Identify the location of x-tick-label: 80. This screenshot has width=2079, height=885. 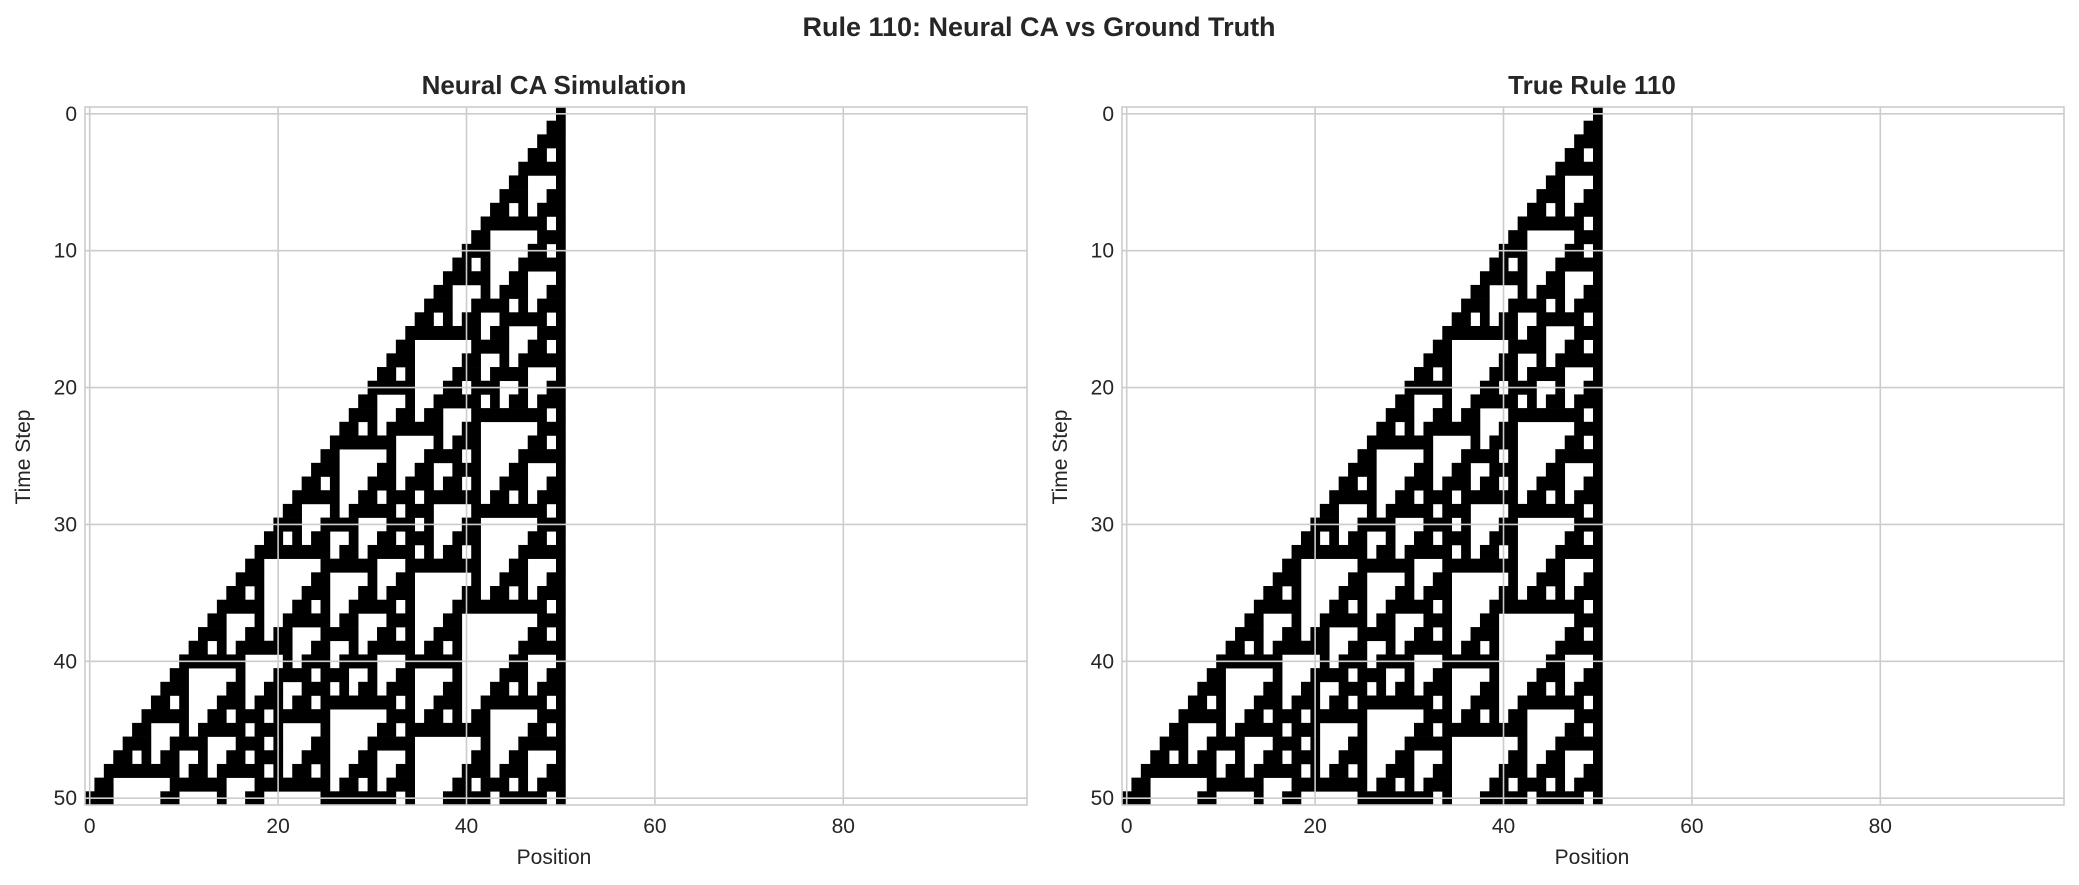
(1880, 826).